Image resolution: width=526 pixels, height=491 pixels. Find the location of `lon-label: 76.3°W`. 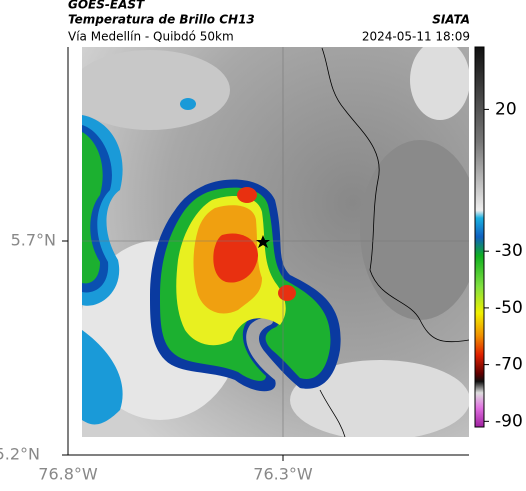

lon-label: 76.3°W is located at coordinates (283, 474).